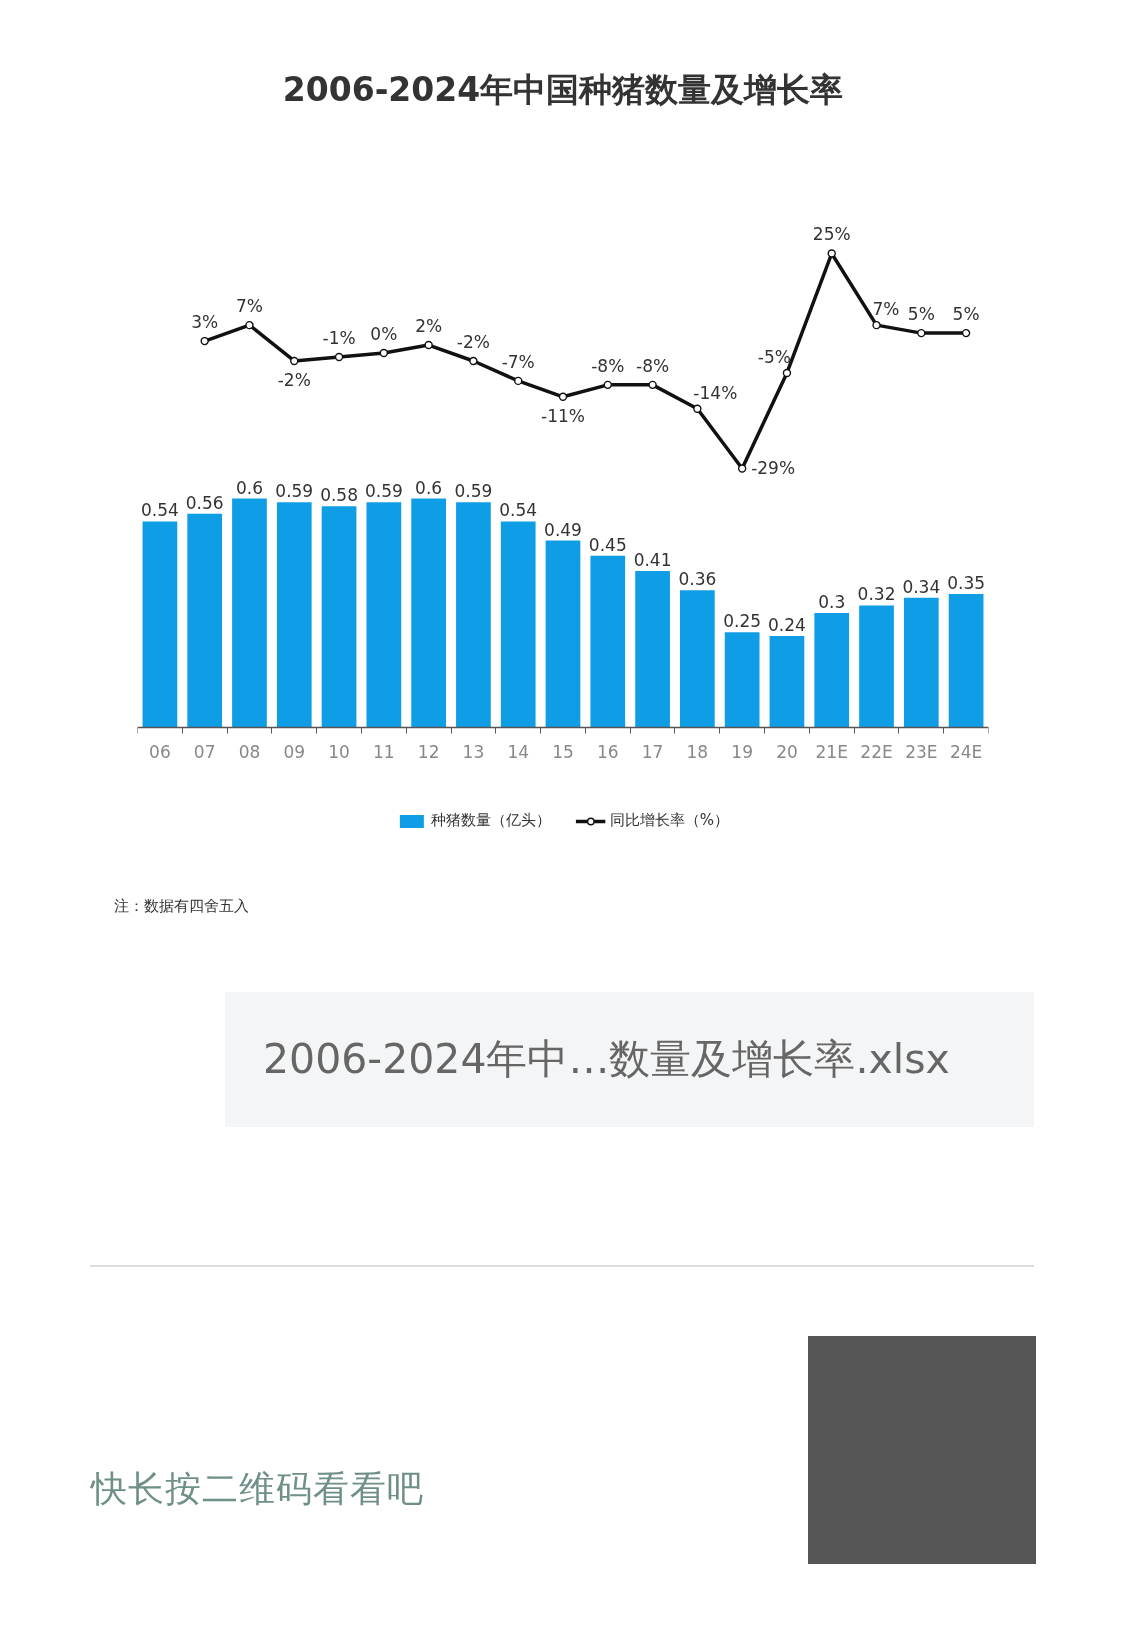  Describe the element at coordinates (339, 495) in the screenshot. I see `data-label: 0.58` at that location.